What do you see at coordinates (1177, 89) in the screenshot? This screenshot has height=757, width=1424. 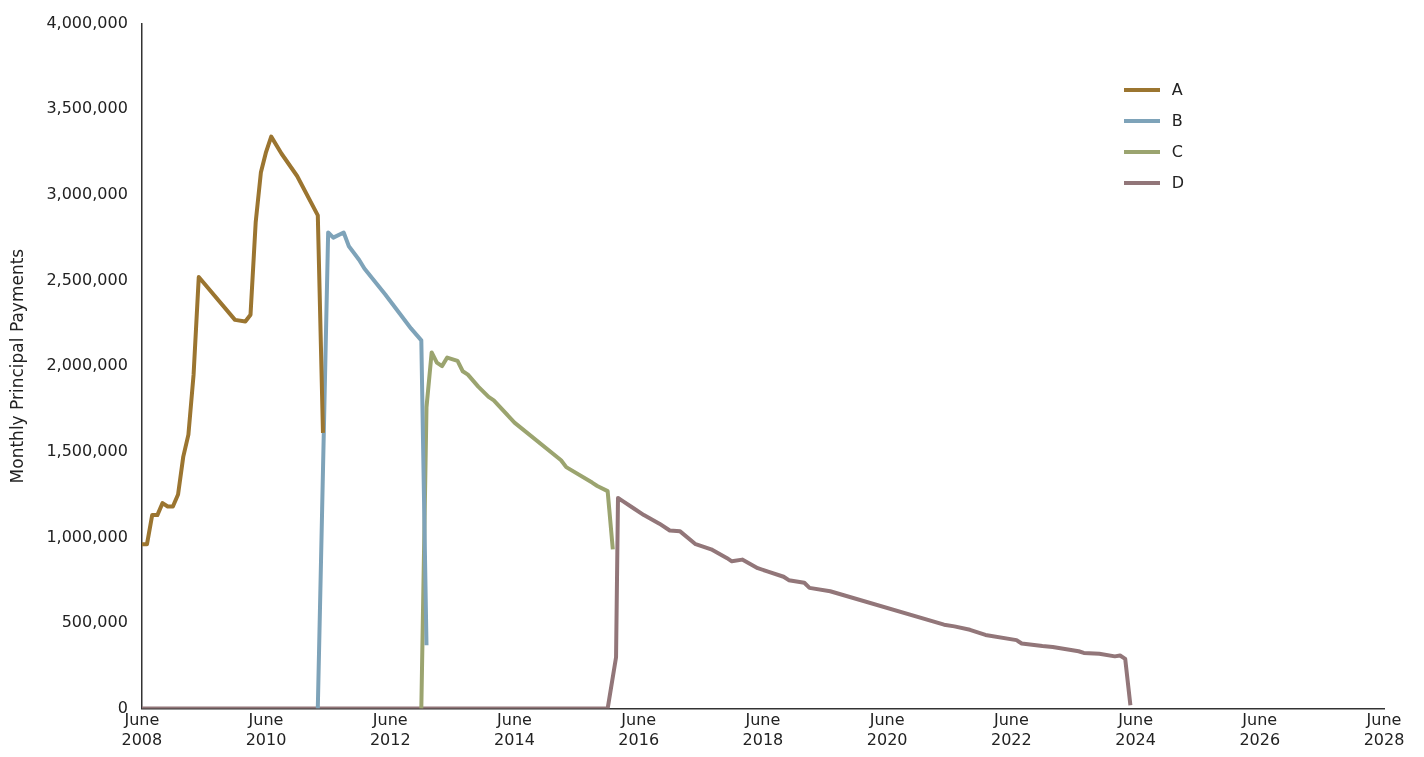 I see `legend-label: A` at bounding box center [1177, 89].